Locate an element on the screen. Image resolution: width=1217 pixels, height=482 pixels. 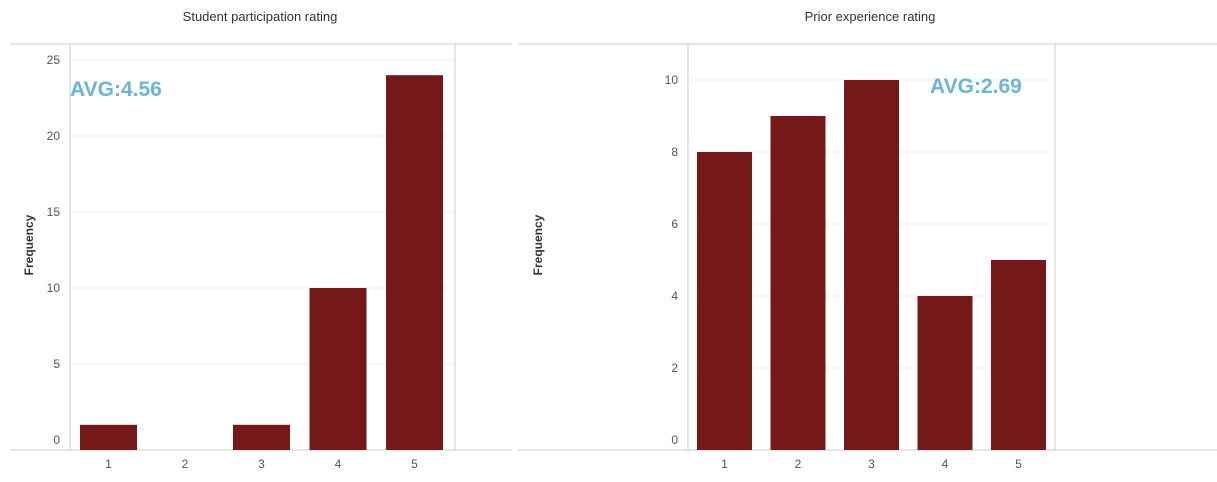
participation-x-tick-label: 5 is located at coordinates (414, 464).